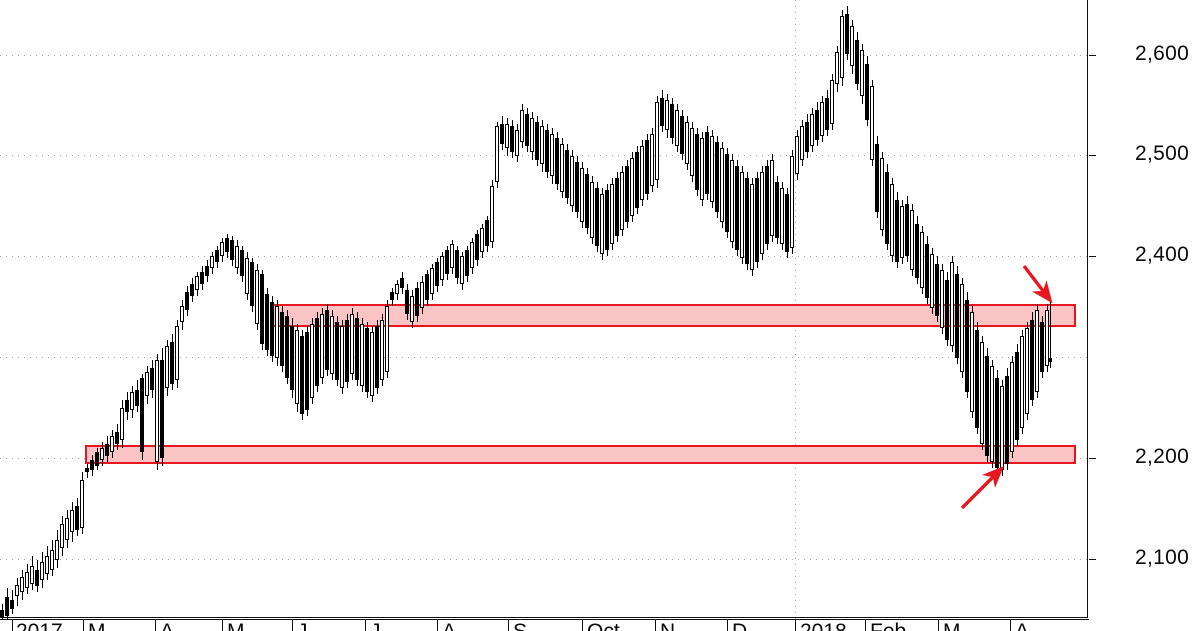 The height and width of the screenshot is (631, 1200). I want to click on time-axis-label: M, so click(97, 626).